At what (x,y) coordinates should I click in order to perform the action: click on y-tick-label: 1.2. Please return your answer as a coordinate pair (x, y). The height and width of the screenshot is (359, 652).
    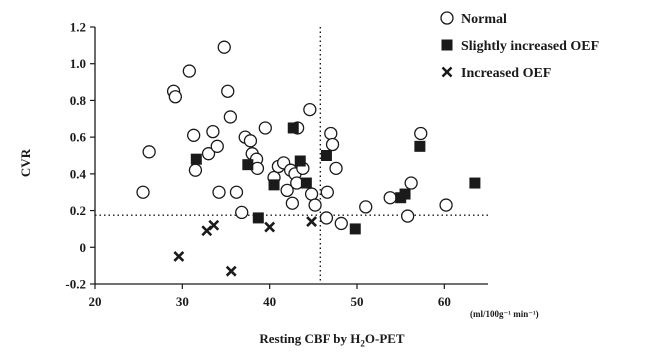
    Looking at the image, I should click on (78, 27).